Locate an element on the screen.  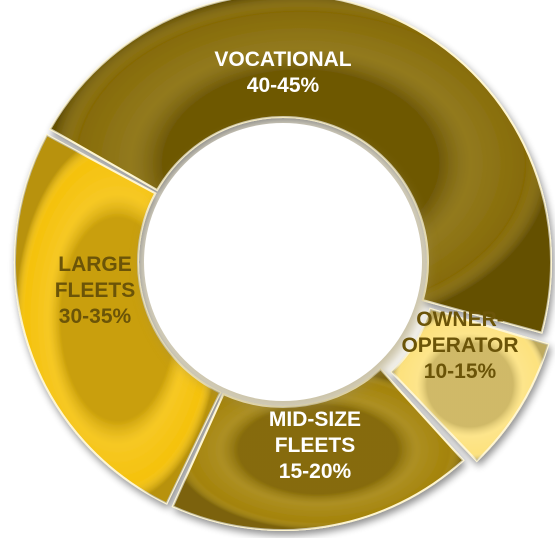
label-line-owner-operator-0: OWNER- is located at coordinates (460, 319).